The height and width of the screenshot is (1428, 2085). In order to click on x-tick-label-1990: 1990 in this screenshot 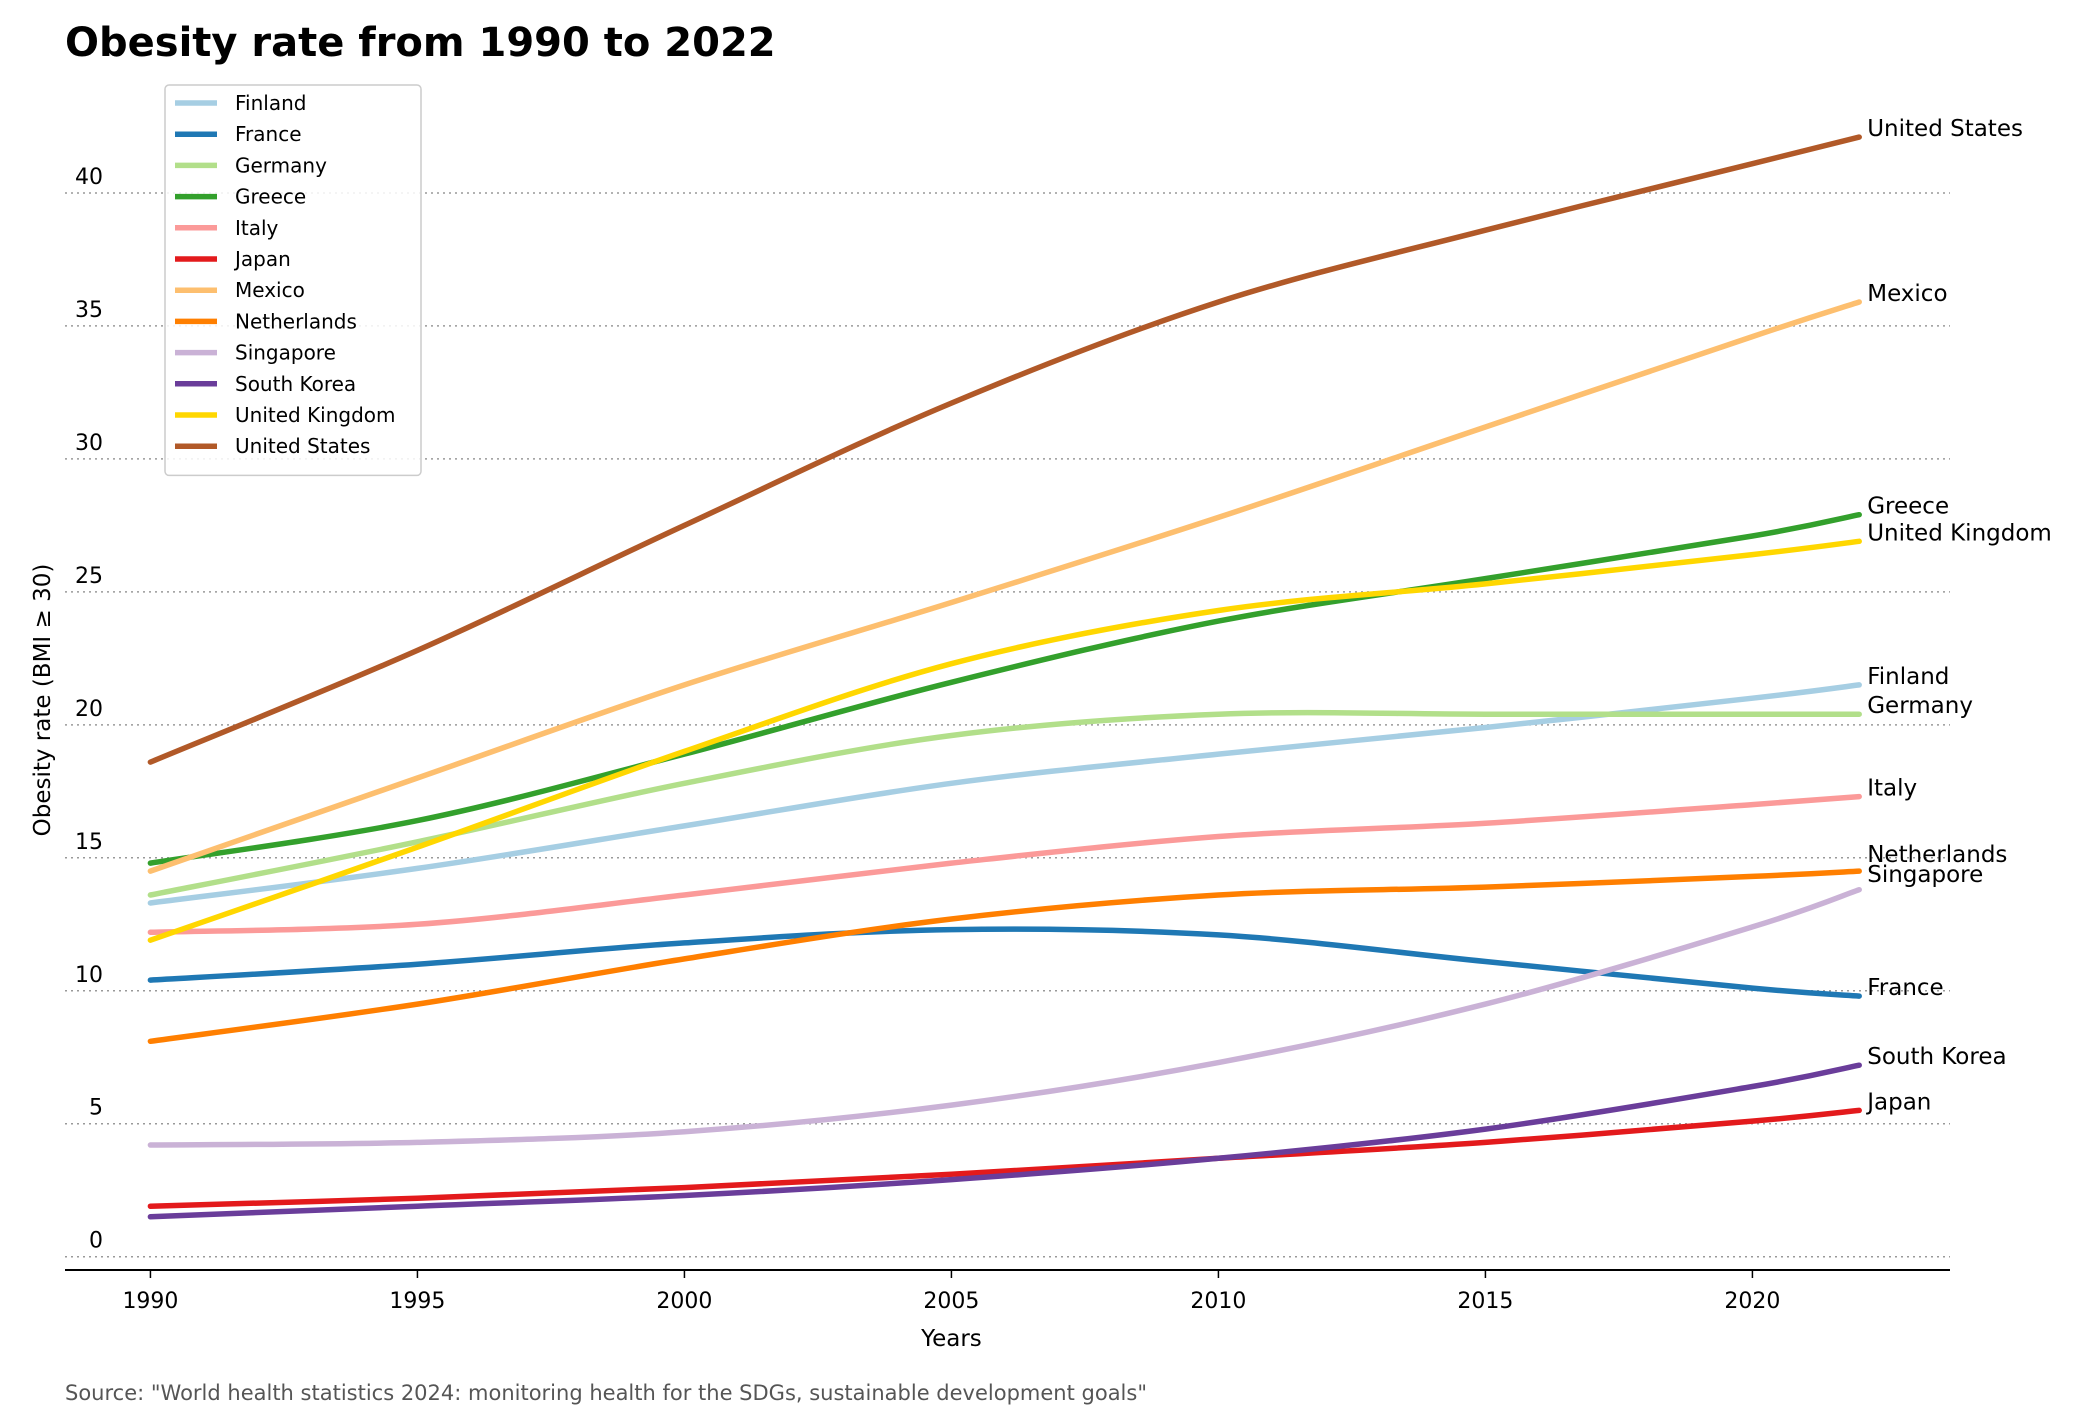, I will do `click(150, 1301)`.